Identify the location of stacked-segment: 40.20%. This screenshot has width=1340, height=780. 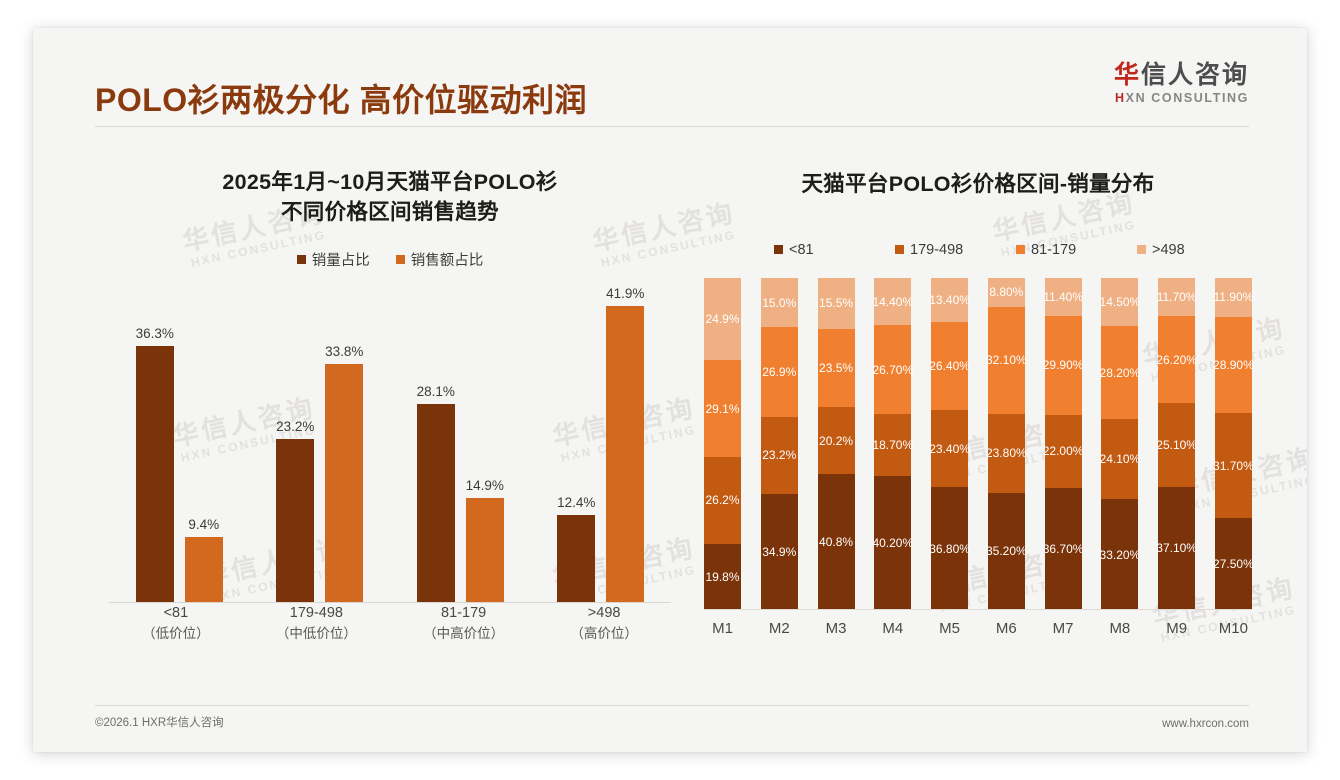
(893, 543).